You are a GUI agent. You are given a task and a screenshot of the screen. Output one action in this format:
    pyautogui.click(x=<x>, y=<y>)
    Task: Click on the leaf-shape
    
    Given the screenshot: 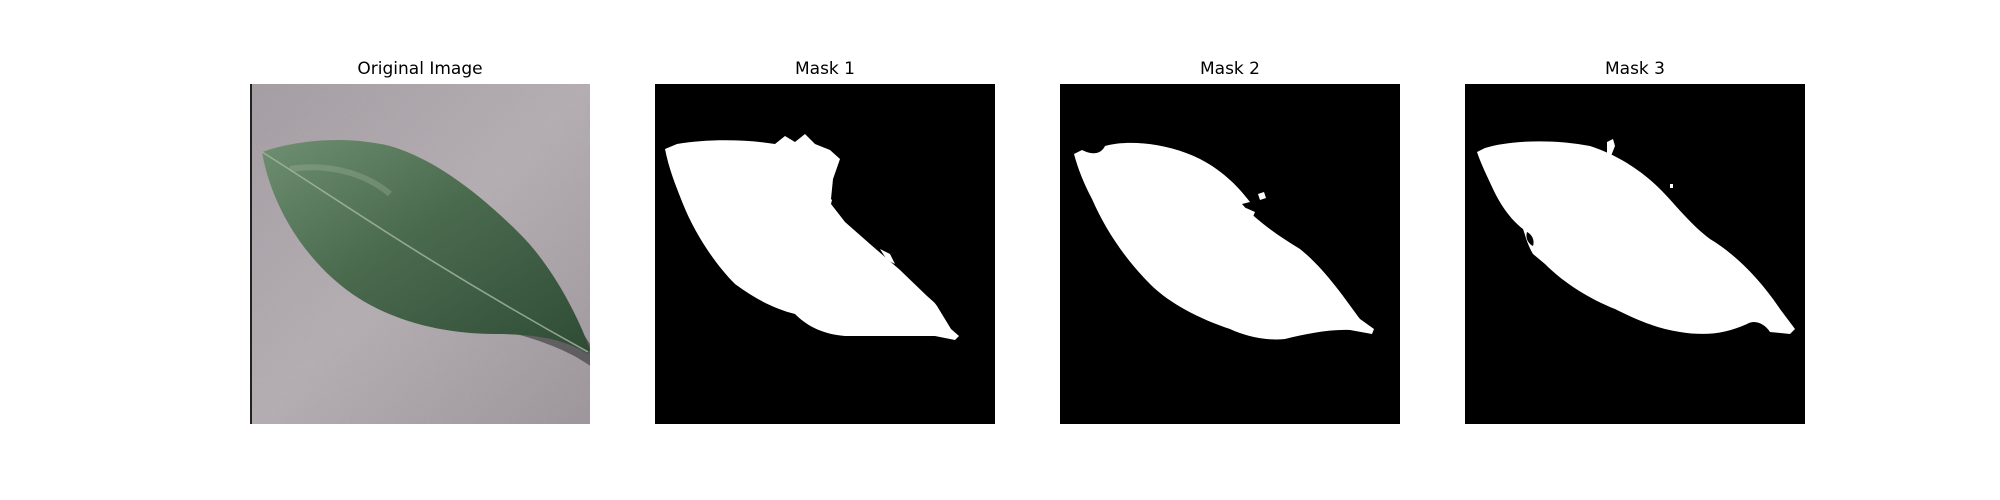 What is the action you would take?
    pyautogui.click(x=426, y=246)
    